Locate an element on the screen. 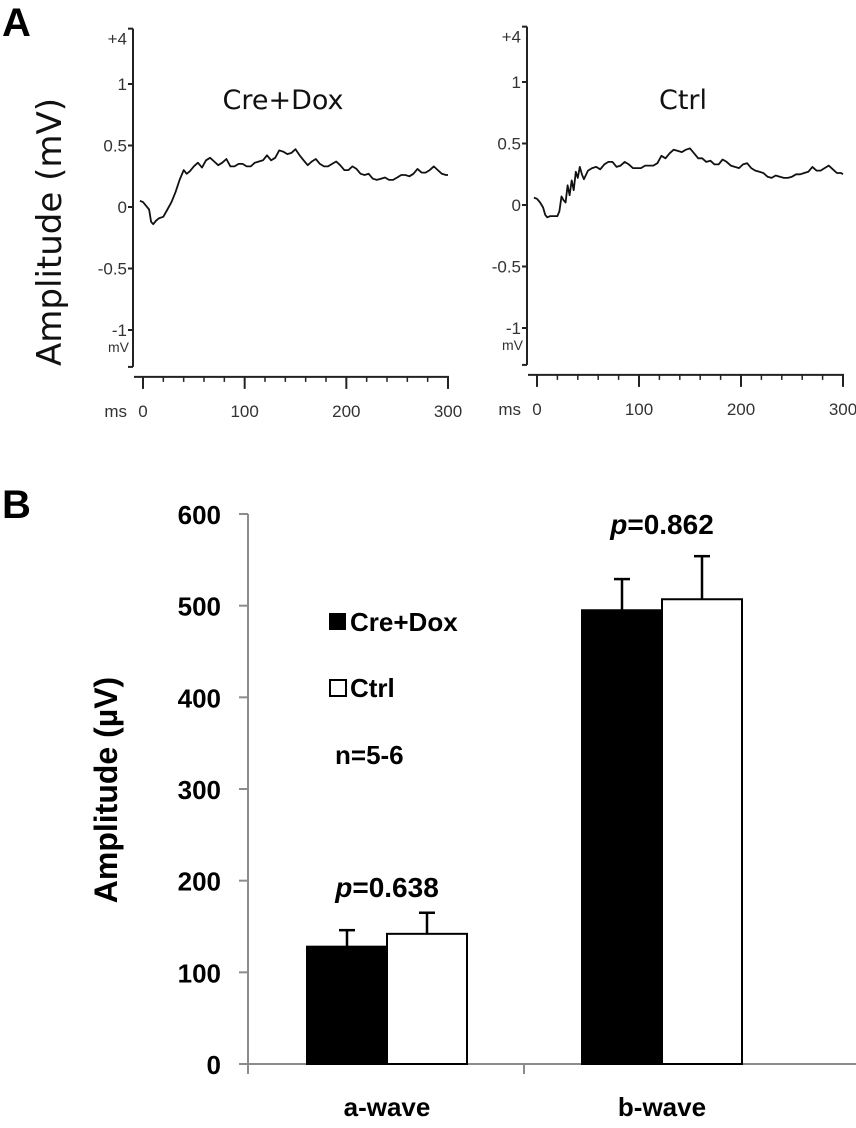 The image size is (856, 1128). legend: Cre+Dox Ctrl n=5-6 is located at coordinates (393, 688).